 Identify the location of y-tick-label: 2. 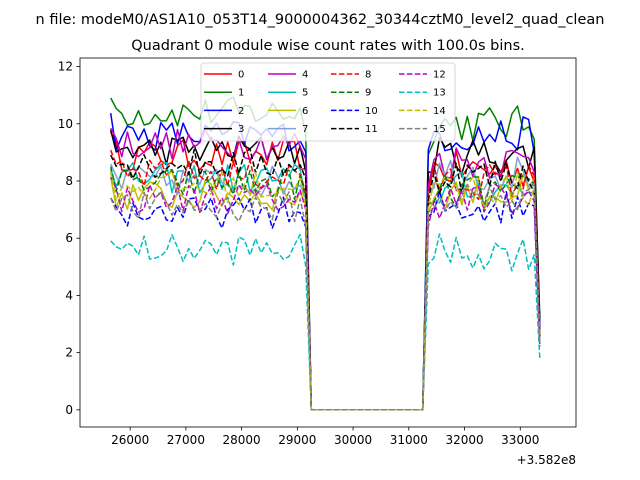
(69, 353).